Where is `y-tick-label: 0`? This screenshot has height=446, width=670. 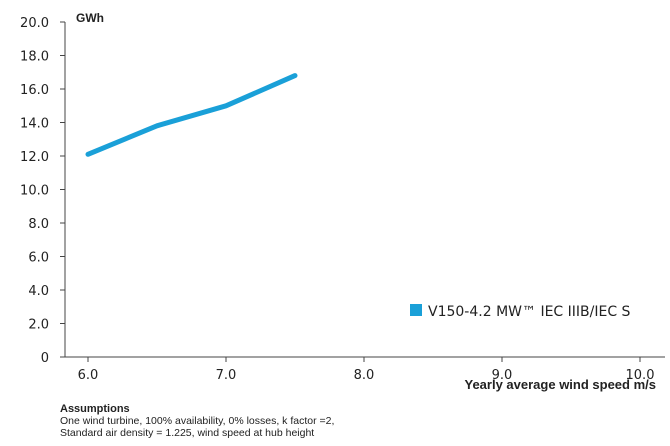
y-tick-label: 0 is located at coordinates (45, 358).